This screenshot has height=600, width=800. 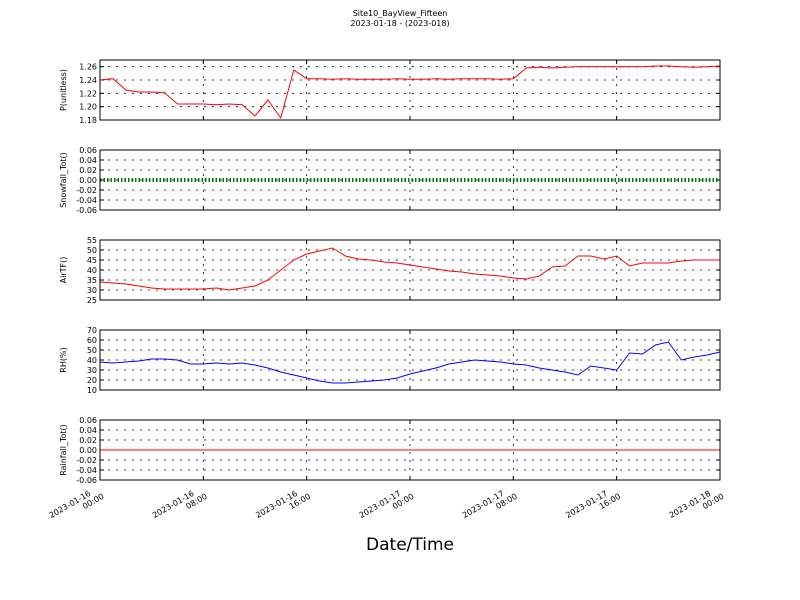 What do you see at coordinates (88, 107) in the screenshot?
I see `y-tick-label: 1.20` at bounding box center [88, 107].